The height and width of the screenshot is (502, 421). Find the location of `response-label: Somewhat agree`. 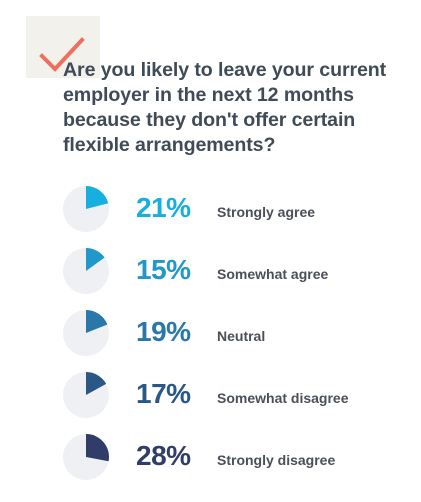

response-label: Somewhat agree is located at coordinates (273, 274).